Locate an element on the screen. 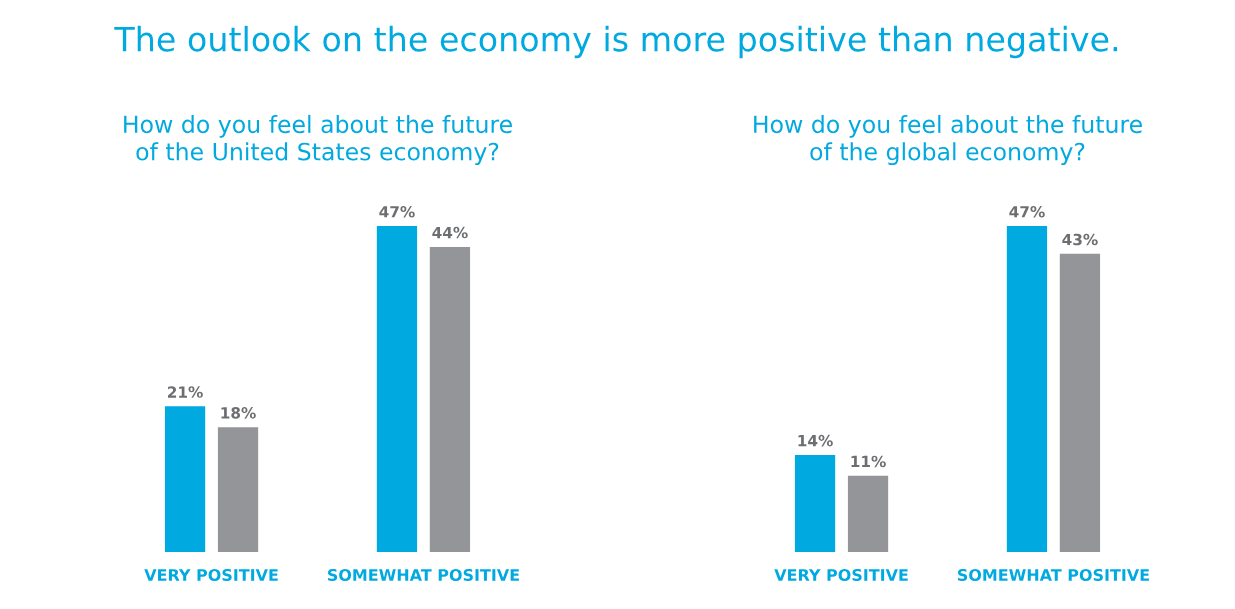 Image resolution: width=1235 pixels, height=609 pixels. data-label: 44% is located at coordinates (450, 232).